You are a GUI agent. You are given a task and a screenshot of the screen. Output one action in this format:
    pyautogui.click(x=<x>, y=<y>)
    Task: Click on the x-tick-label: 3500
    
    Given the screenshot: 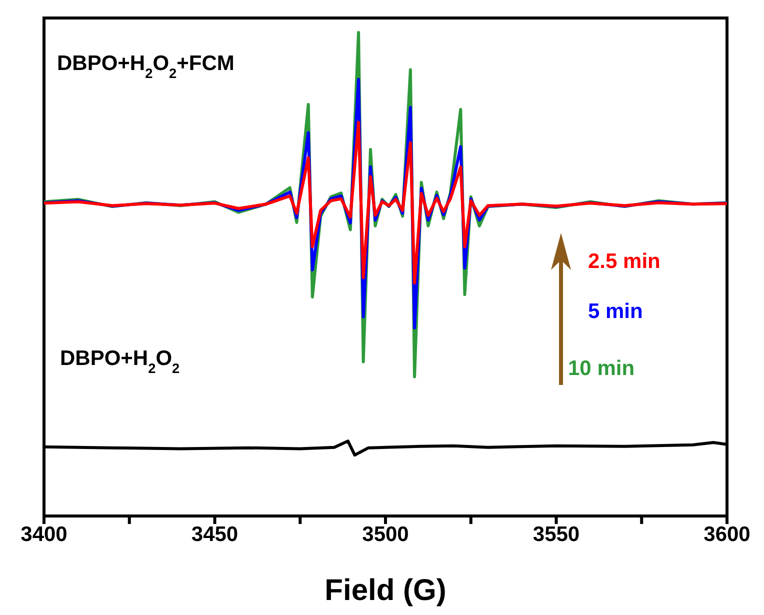 What is the action you would take?
    pyautogui.click(x=385, y=534)
    